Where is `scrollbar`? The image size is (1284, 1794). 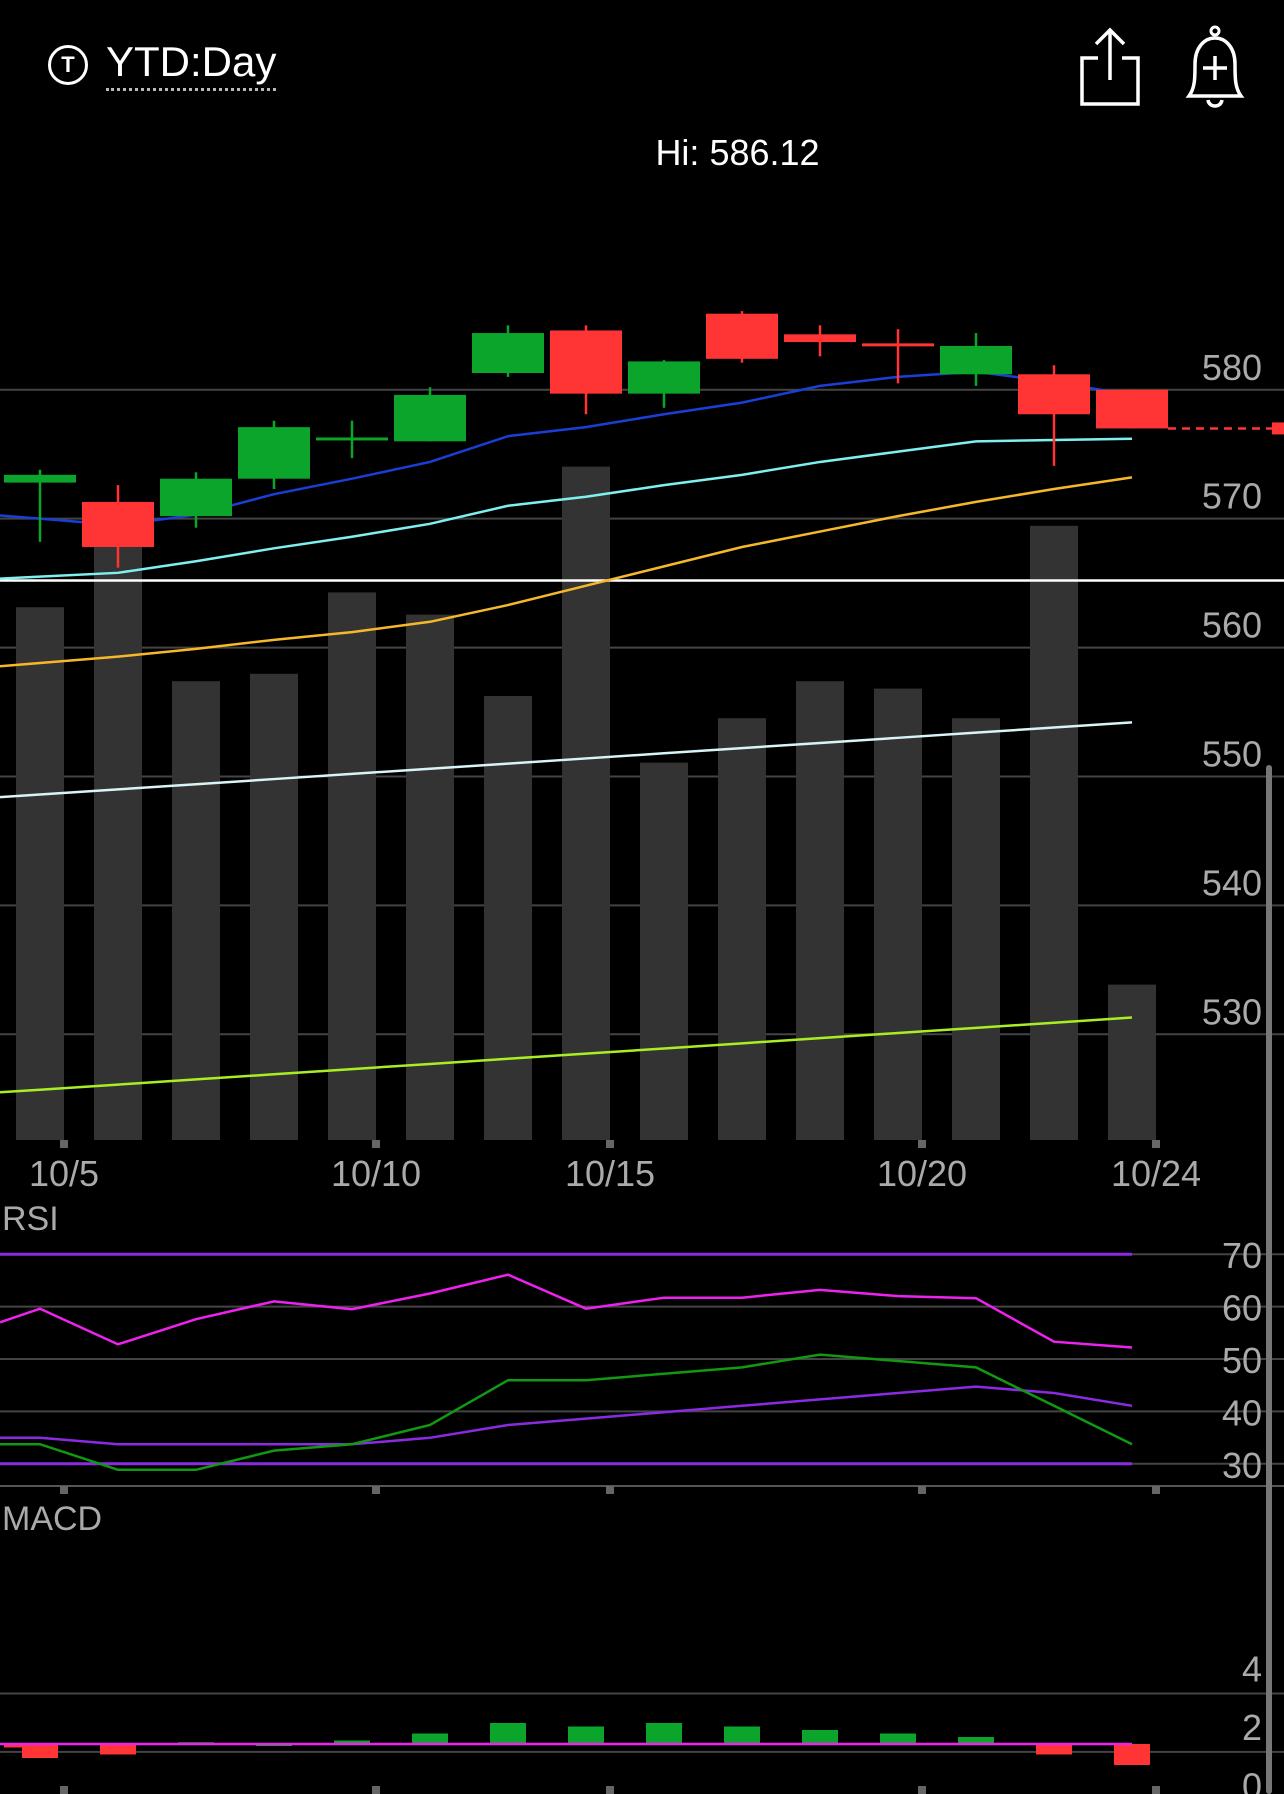 scrollbar is located at coordinates (1269, 1279).